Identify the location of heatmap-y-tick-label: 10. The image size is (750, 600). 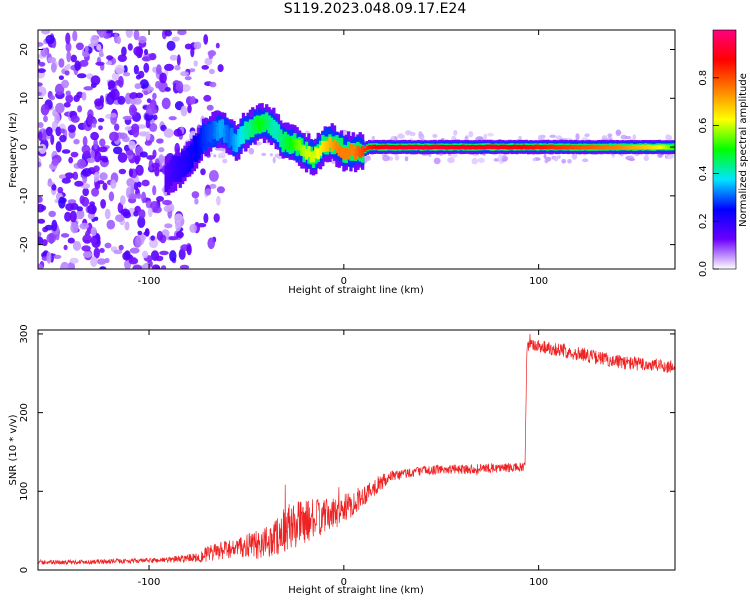
(24, 98).